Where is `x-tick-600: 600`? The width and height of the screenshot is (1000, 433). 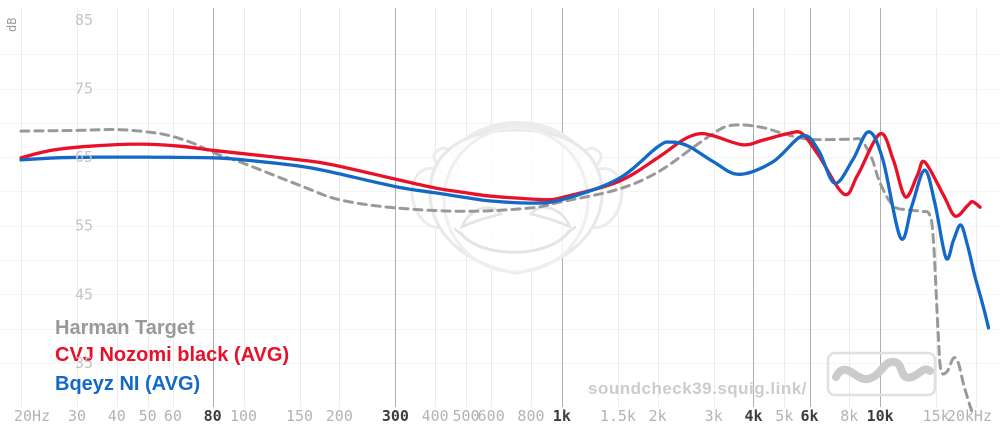
x-tick-600: 600 is located at coordinates (491, 416).